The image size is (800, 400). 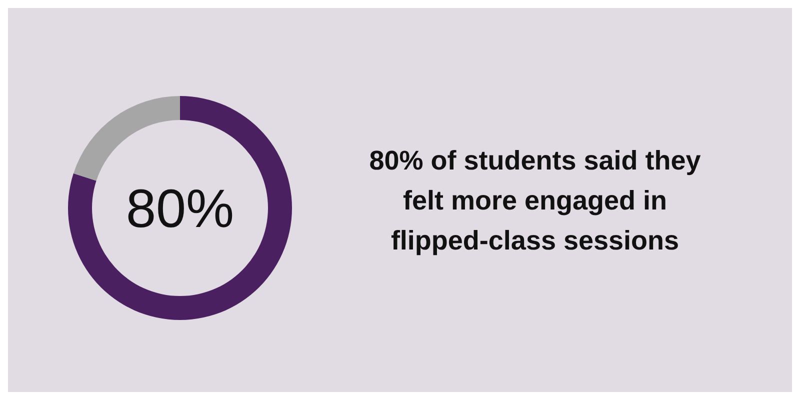 I want to click on data-label: 80%, so click(x=180, y=208).